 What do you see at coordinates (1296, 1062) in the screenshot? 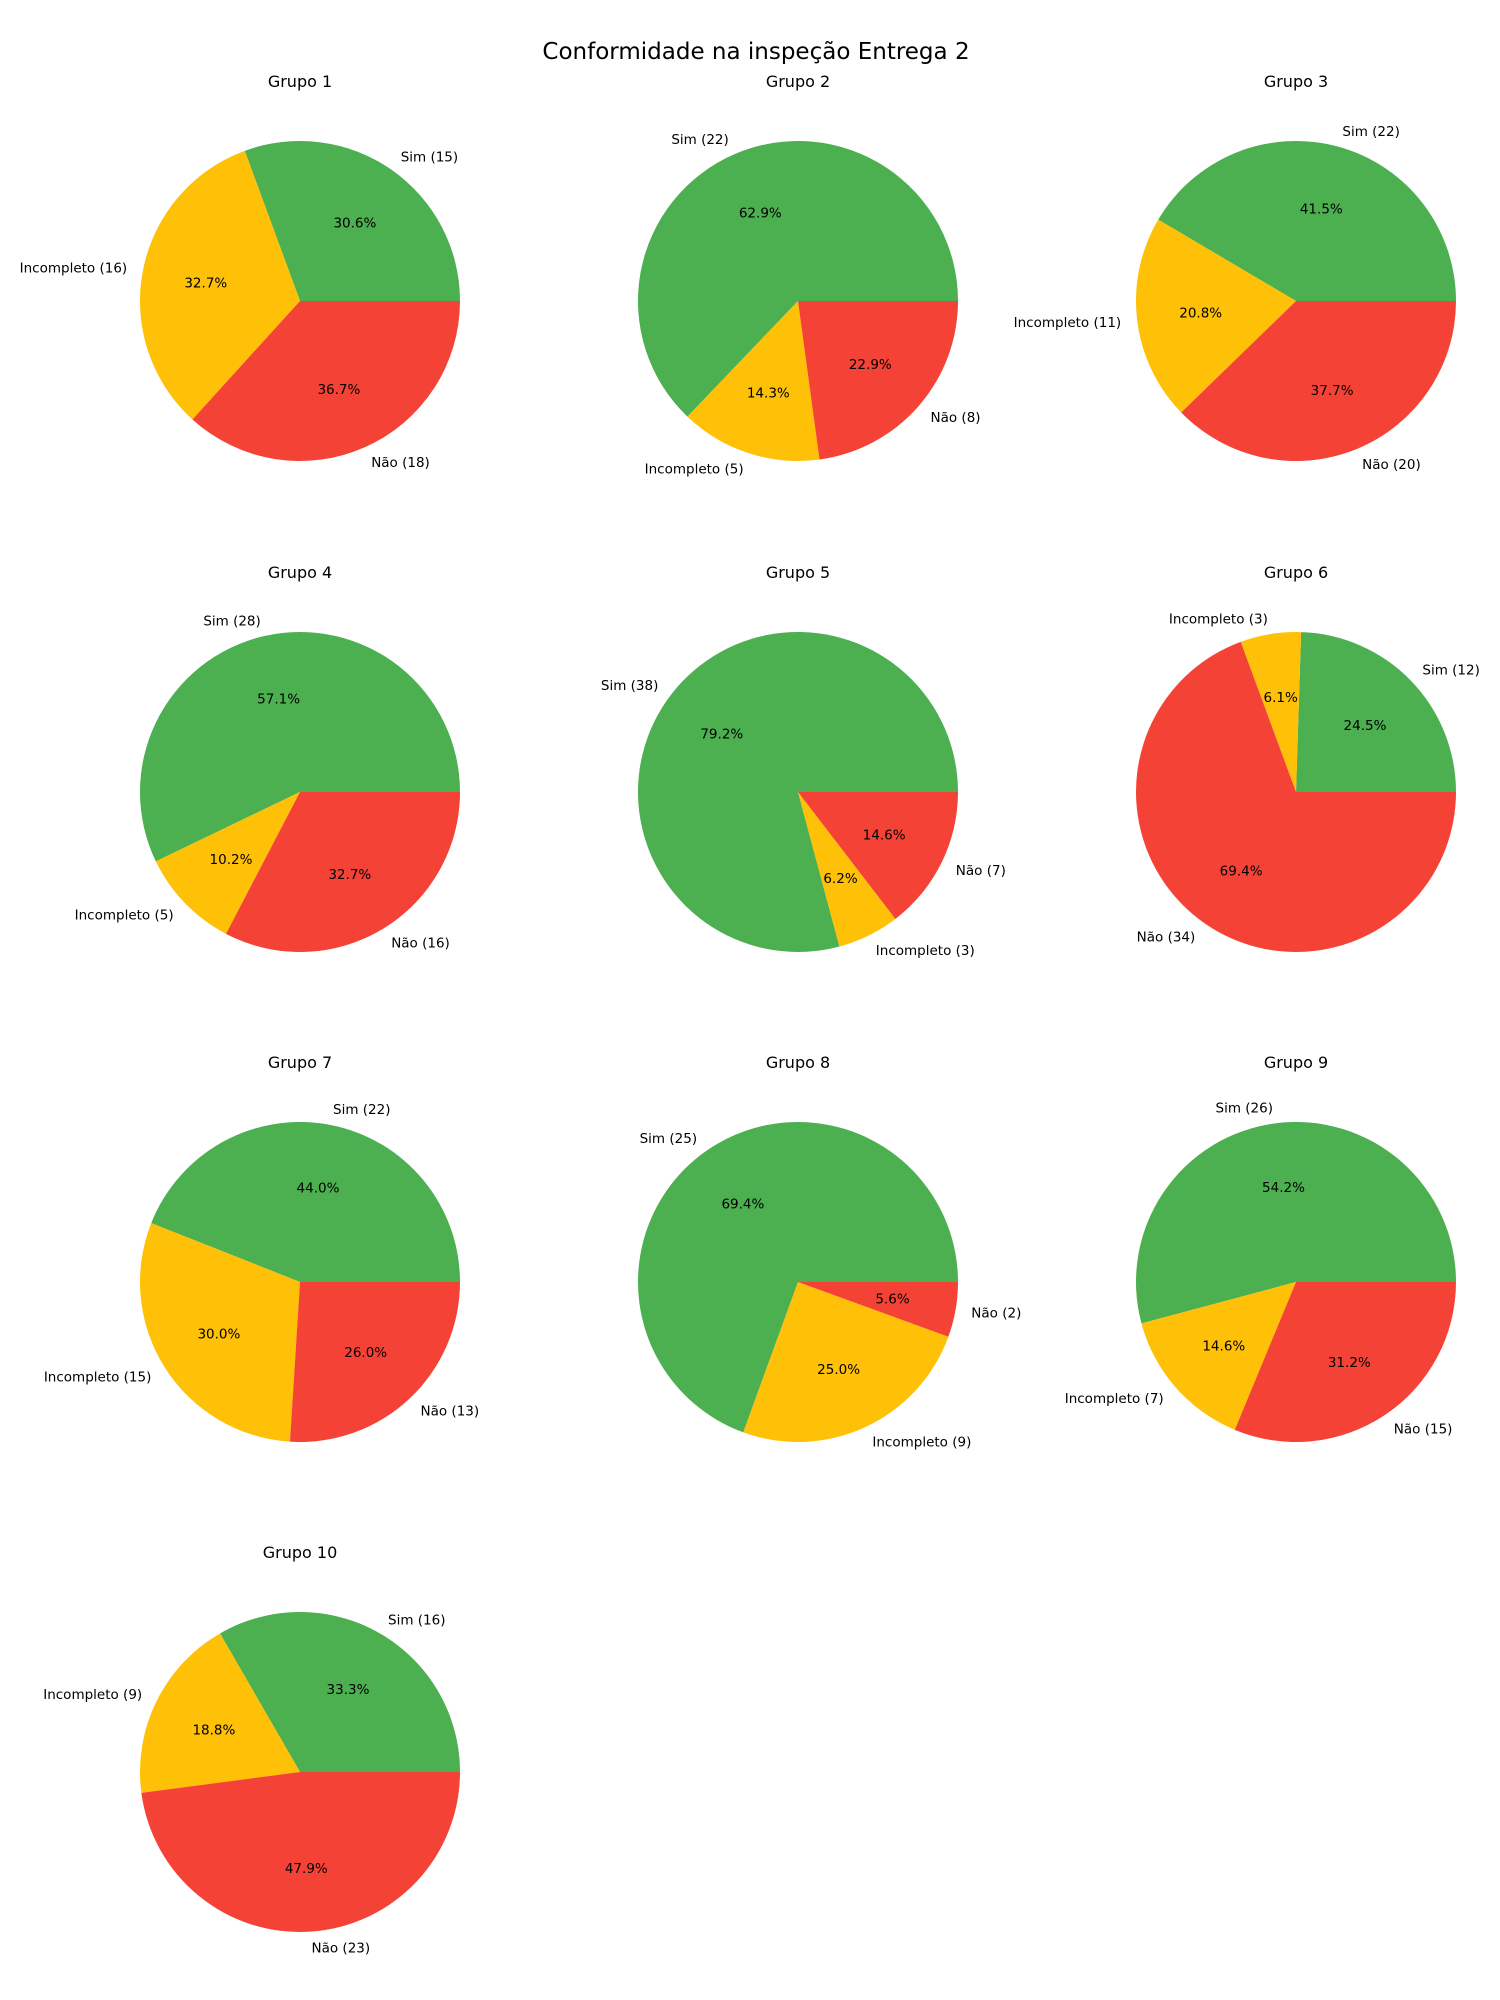
I see `pie-title: Grupo 9` at bounding box center [1296, 1062].